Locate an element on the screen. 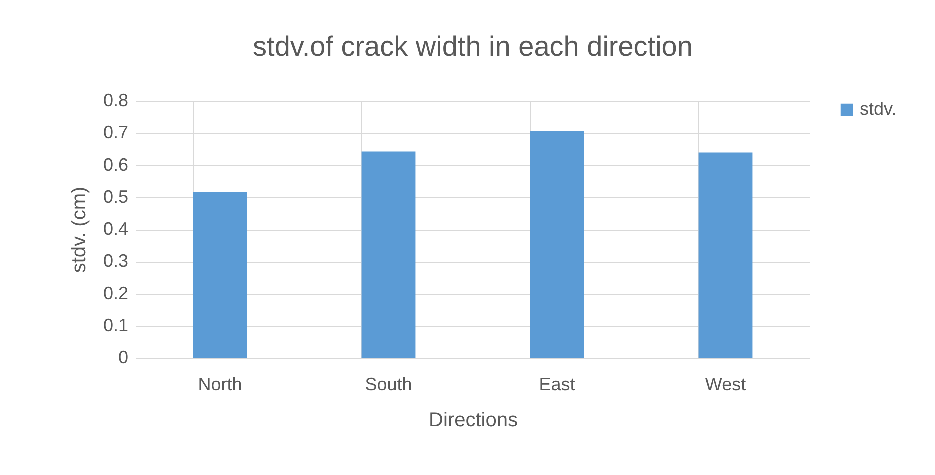  y-tick-label: 0.7 is located at coordinates (115, 132).